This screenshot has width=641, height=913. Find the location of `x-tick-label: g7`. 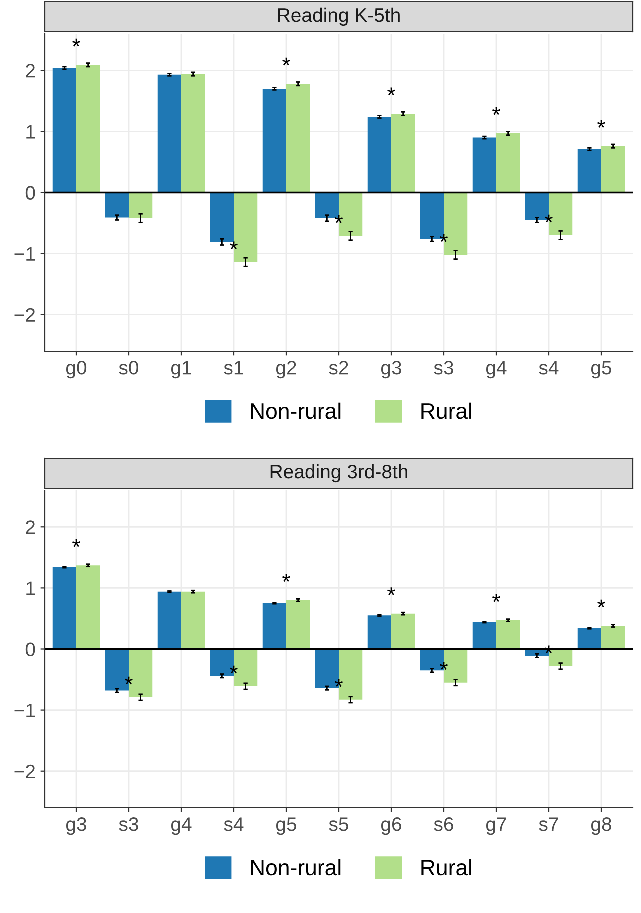

x-tick-label: g7 is located at coordinates (496, 827).